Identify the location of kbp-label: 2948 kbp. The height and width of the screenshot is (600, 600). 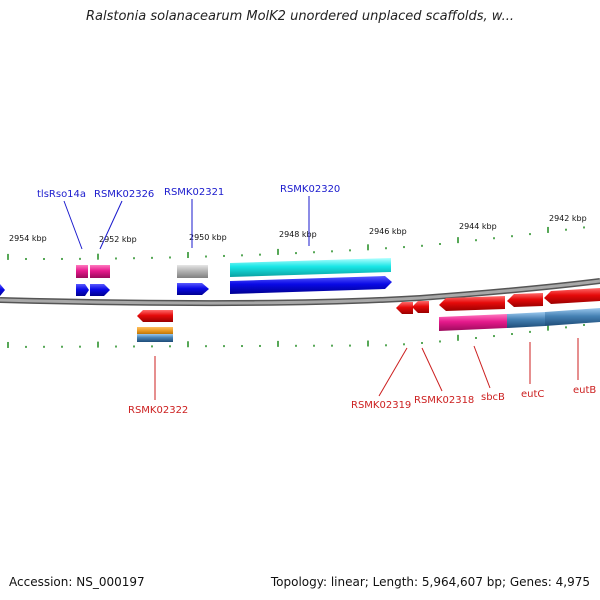
(298, 234).